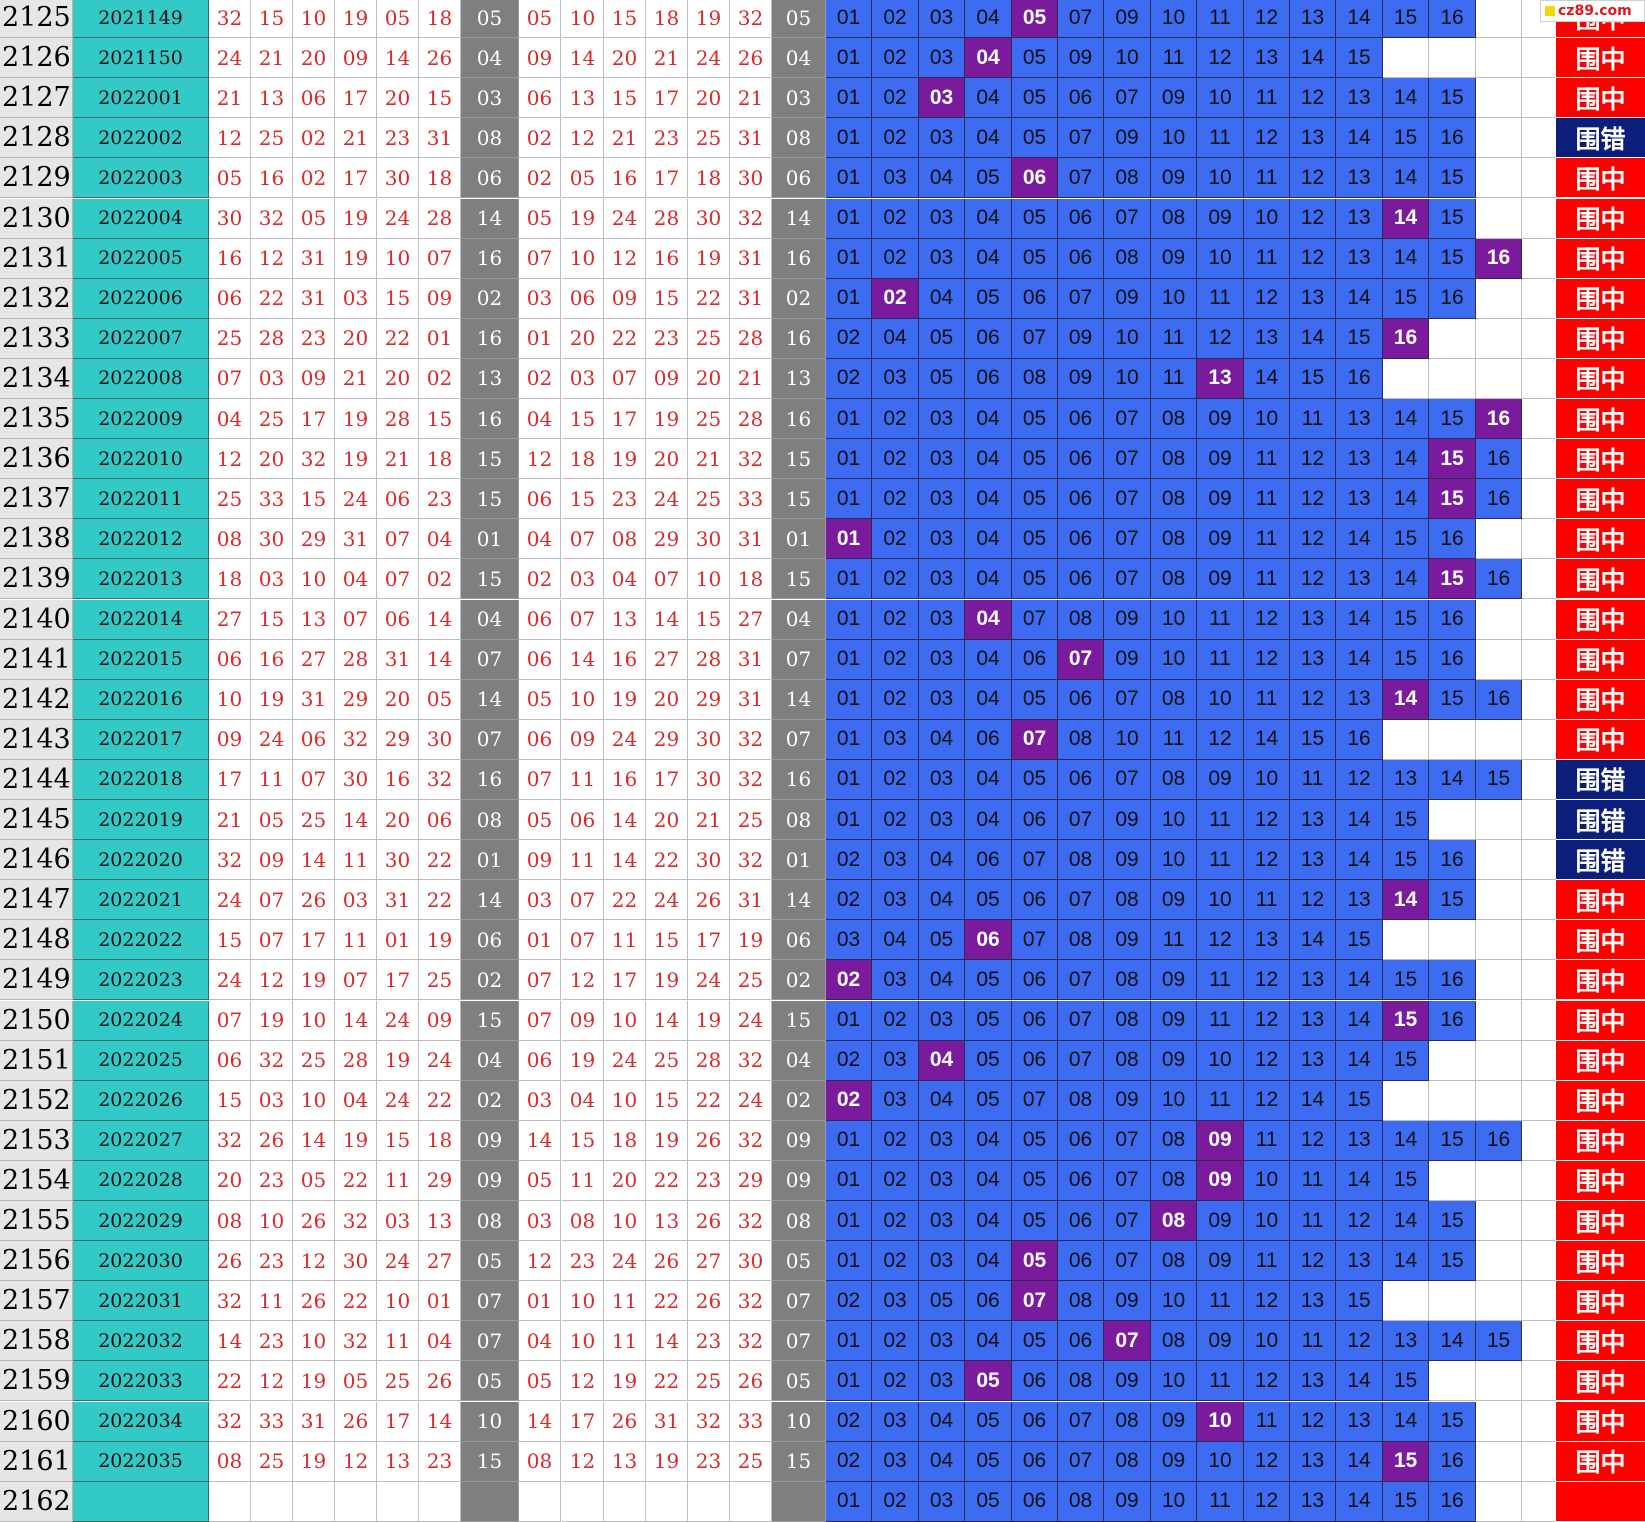 This screenshot has width=1645, height=1522. What do you see at coordinates (230, 619) in the screenshot?
I see `draw-number: 27` at bounding box center [230, 619].